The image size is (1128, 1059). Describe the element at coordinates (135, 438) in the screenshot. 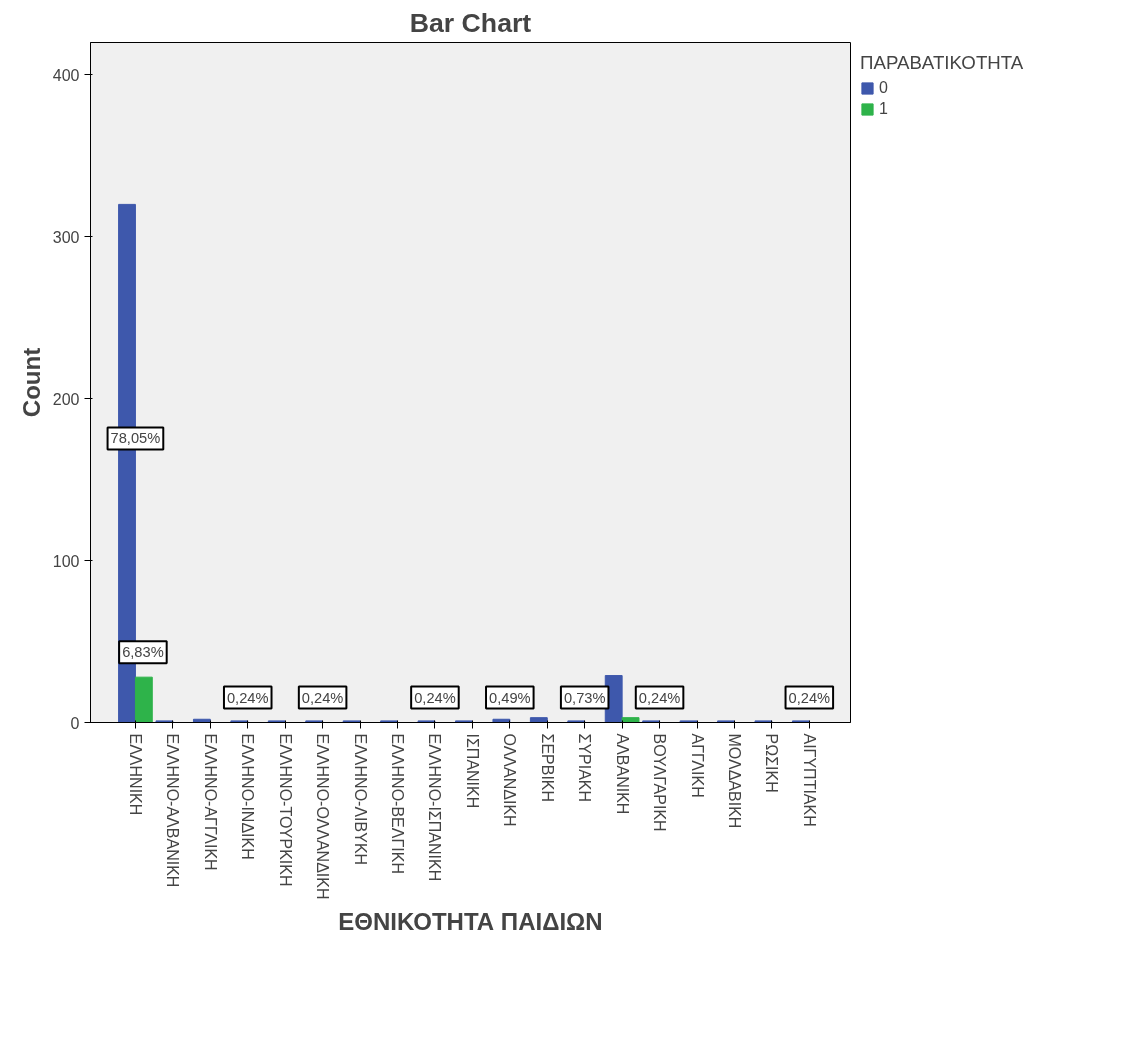

I see `annotation: 78,05%` at that location.